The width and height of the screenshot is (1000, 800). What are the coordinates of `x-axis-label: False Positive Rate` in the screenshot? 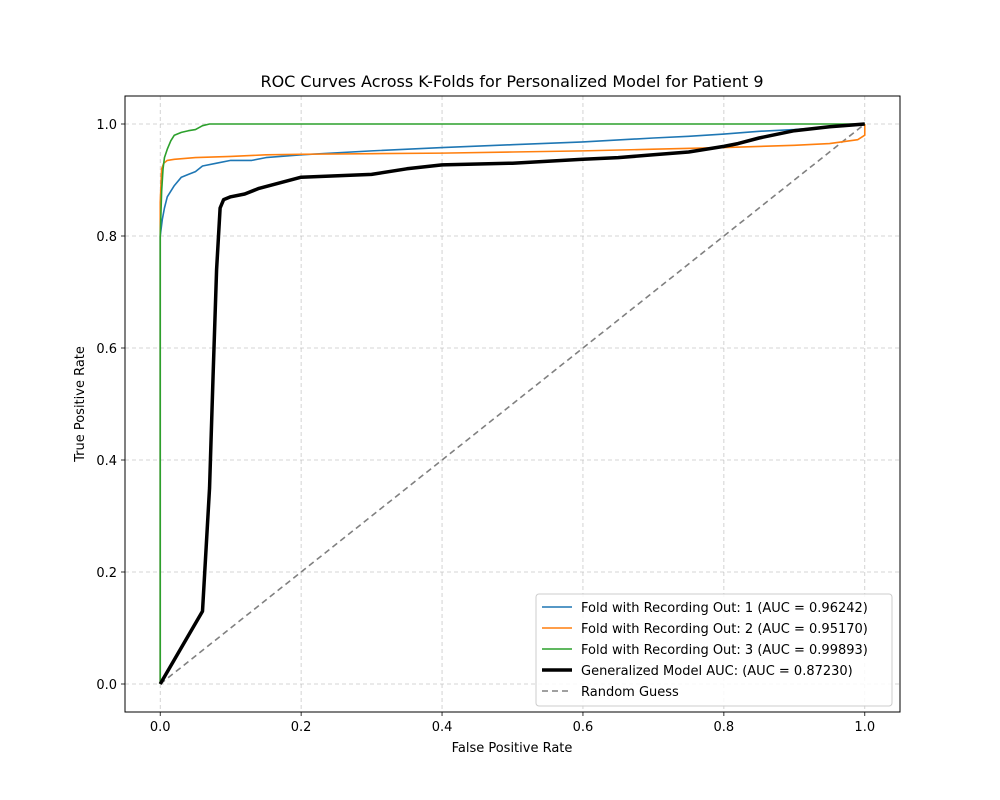 It's located at (512, 748).